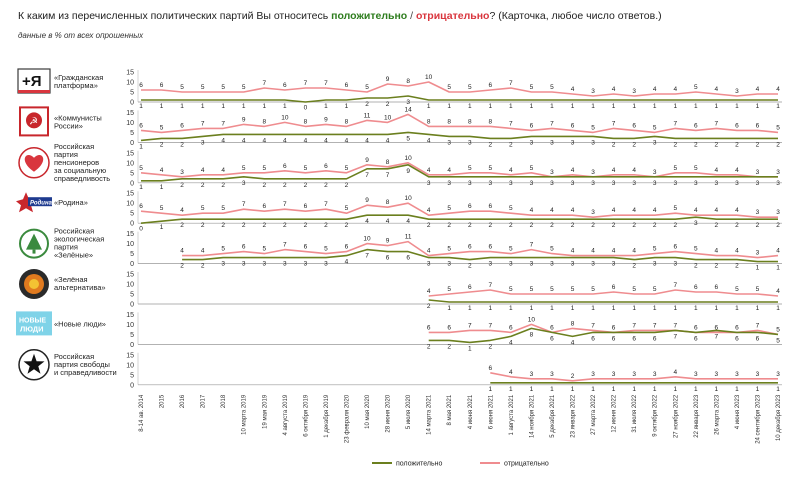 The height and width of the screenshot is (482, 800). I want to click on x-tick-label: 23 января 2022, so click(574, 416).